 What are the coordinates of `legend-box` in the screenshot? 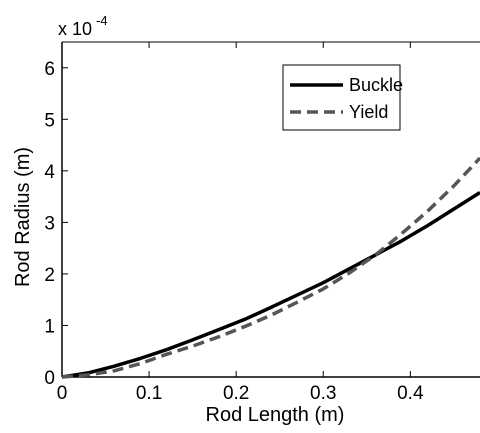 It's located at (341, 97).